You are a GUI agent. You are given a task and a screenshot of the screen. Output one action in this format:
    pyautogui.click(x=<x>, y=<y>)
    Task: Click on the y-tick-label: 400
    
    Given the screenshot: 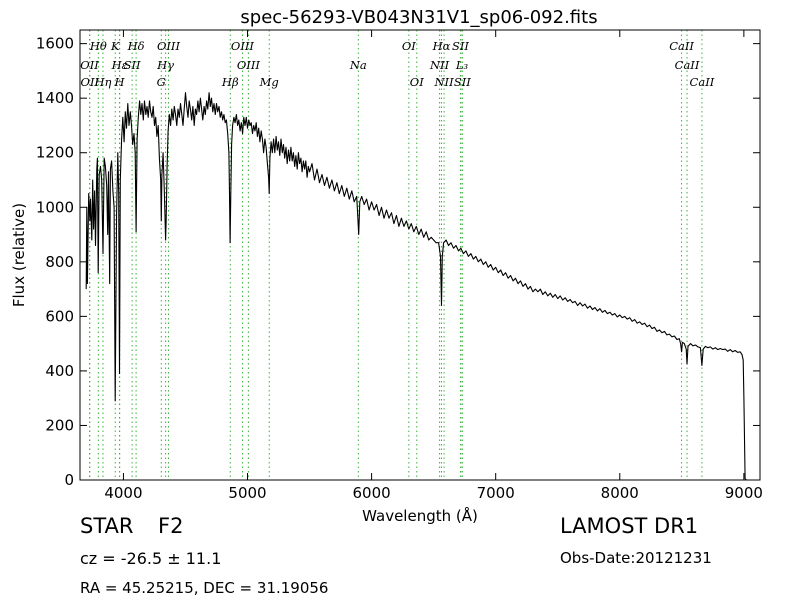 What is the action you would take?
    pyautogui.click(x=59, y=371)
    